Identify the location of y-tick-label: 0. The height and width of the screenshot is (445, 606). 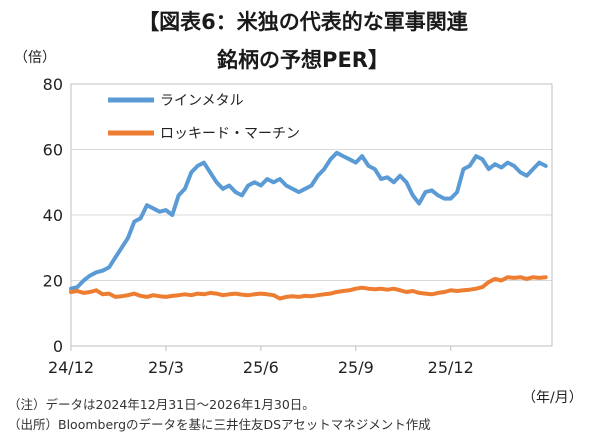
(58, 346).